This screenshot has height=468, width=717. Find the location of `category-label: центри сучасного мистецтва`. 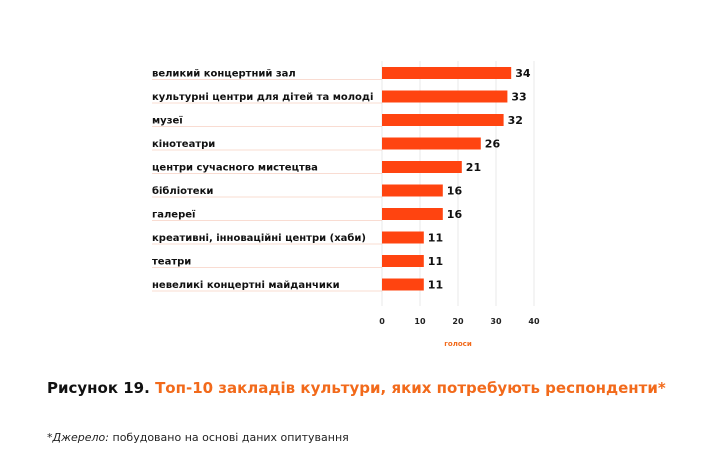

category-label: центри сучасного мистецтва is located at coordinates (235, 168).